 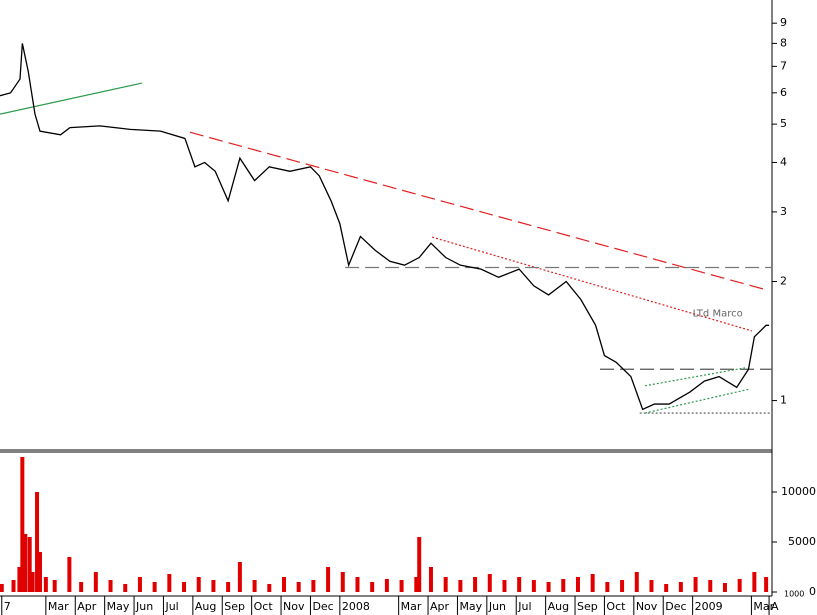 What do you see at coordinates (709, 606) in the screenshot?
I see `x-tick-label: 2009` at bounding box center [709, 606].